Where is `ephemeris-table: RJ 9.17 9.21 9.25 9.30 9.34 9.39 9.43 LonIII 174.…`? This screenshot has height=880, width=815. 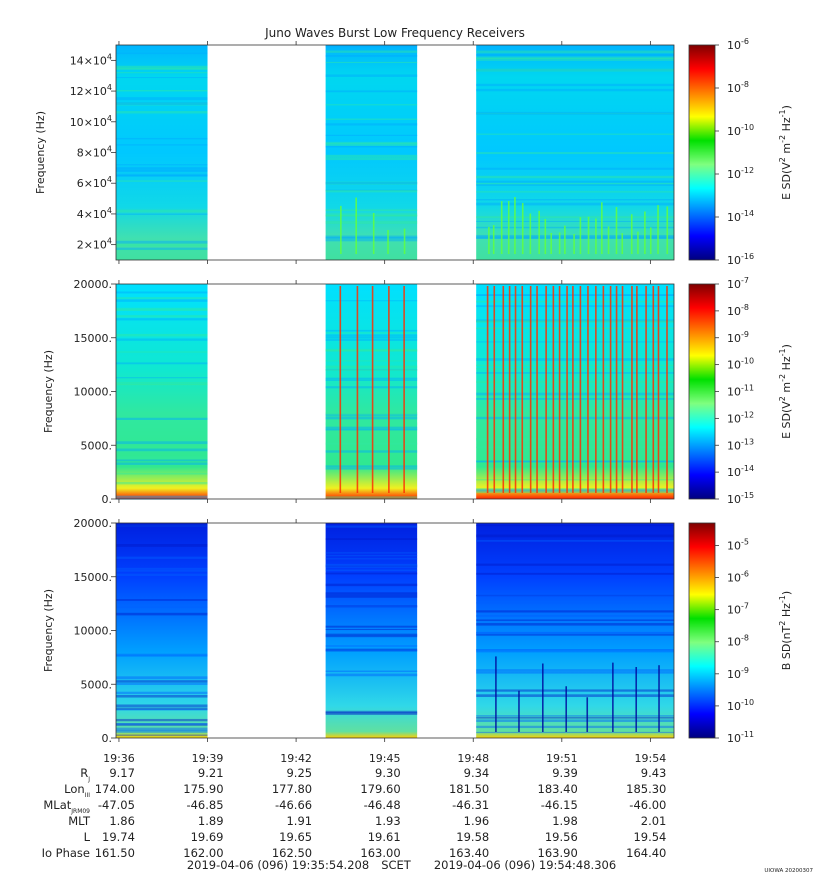
ephemeris-table: RJ 9.17 9.21 9.25 9.30 9.34 9.39 9.43 LonIII 174.… is located at coordinates (354, 813).